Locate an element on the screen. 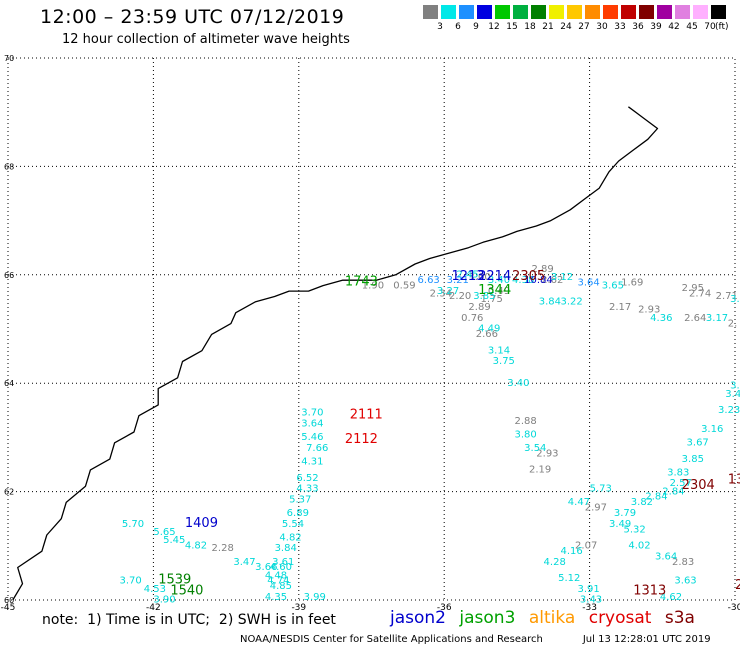 The height and width of the screenshot is (650, 740). wave-height-value: 2.45 is located at coordinates (467, 275).